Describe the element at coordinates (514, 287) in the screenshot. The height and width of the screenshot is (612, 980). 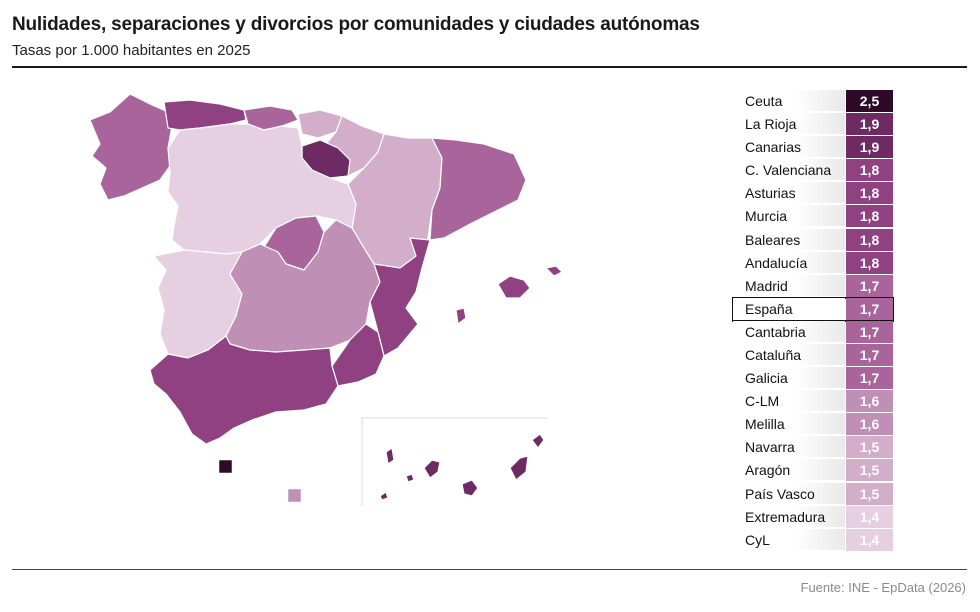
I see `region-baleares-mallorca` at that location.